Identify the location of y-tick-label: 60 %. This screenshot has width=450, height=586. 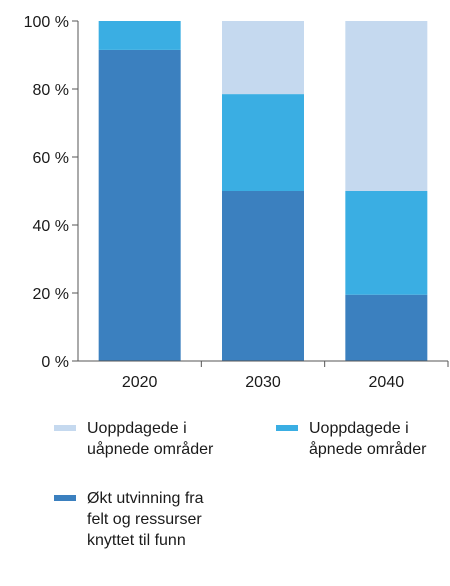
(51, 158).